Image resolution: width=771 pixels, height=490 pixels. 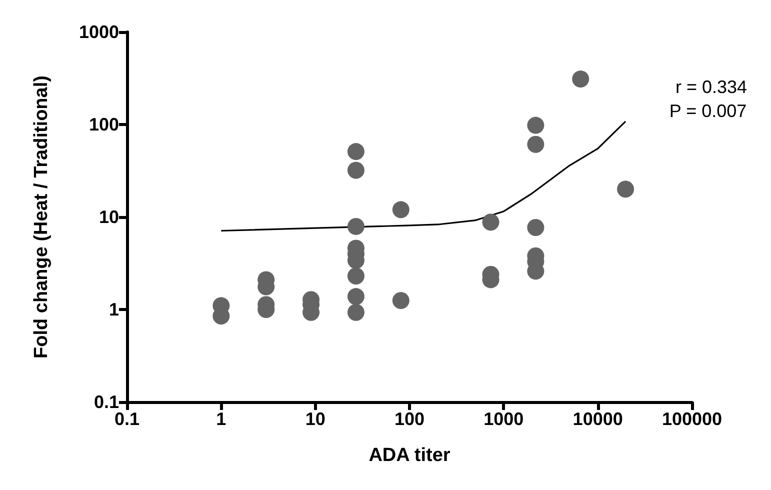 I want to click on x-tick-label: 100000, so click(x=692, y=419).